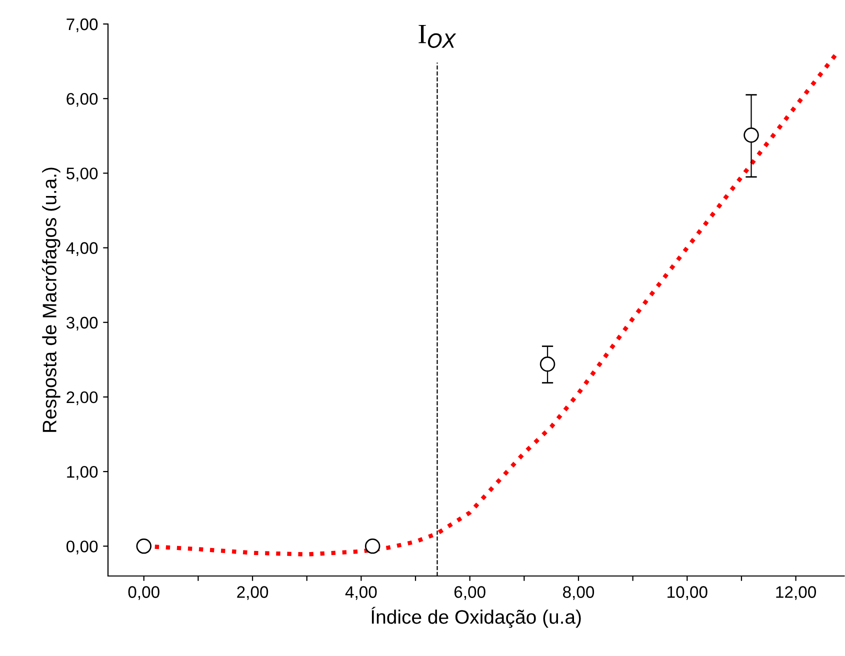 The height and width of the screenshot is (656, 845). Describe the element at coordinates (476, 617) in the screenshot. I see `x-axis-title: Índice de Oxidação (u.a)` at that location.